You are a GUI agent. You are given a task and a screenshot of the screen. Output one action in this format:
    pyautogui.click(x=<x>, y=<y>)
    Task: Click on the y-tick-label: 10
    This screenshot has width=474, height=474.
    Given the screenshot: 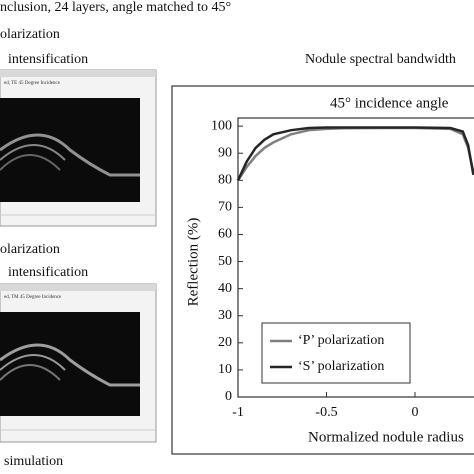 What is the action you would take?
    pyautogui.click(x=225, y=369)
    